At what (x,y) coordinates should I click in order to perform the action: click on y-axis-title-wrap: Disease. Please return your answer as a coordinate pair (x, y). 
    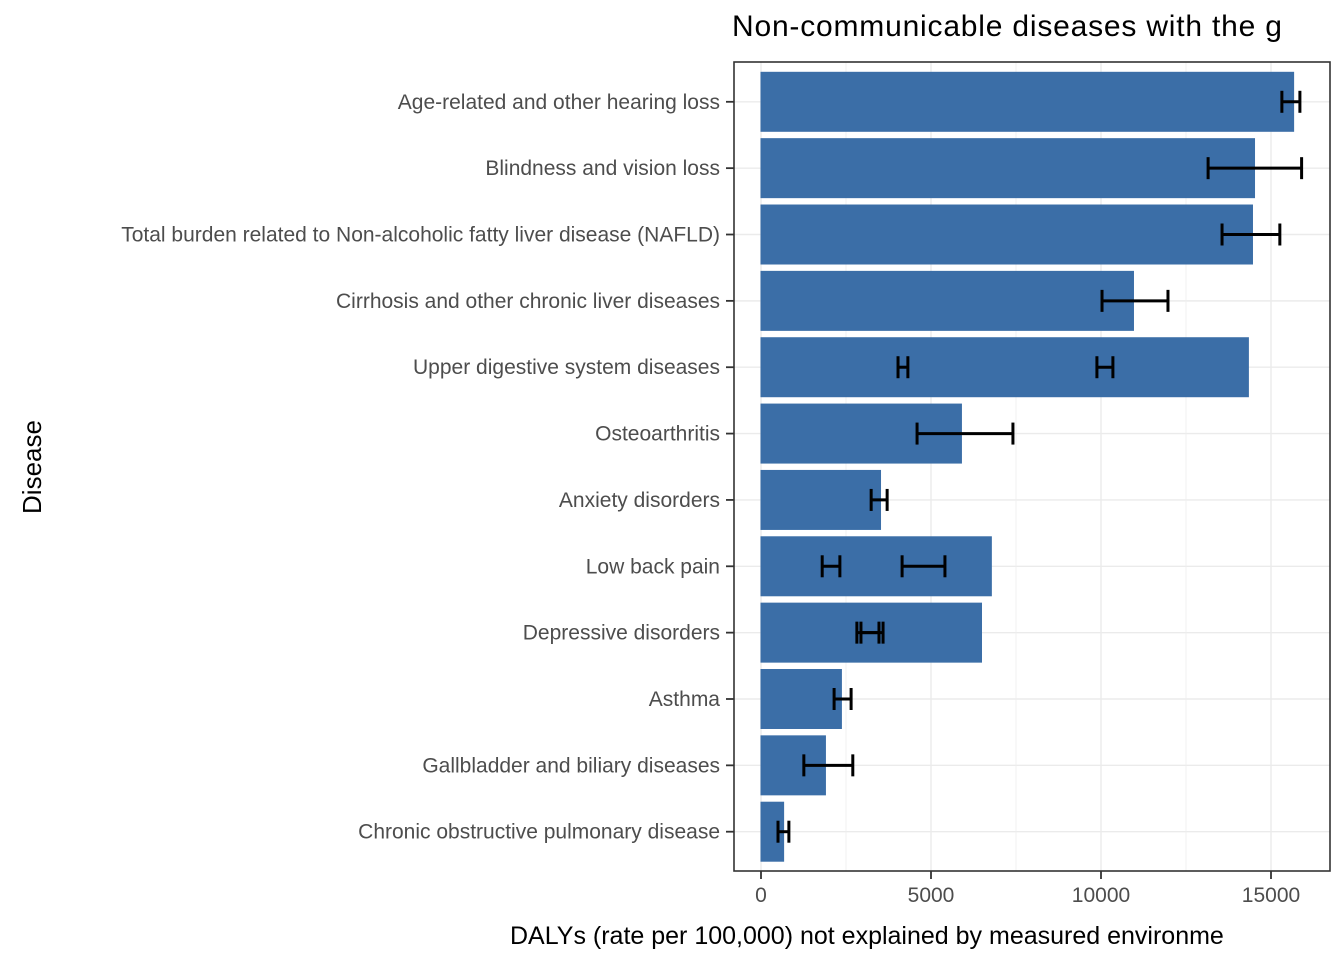
    Looking at the image, I should click on (32, 467).